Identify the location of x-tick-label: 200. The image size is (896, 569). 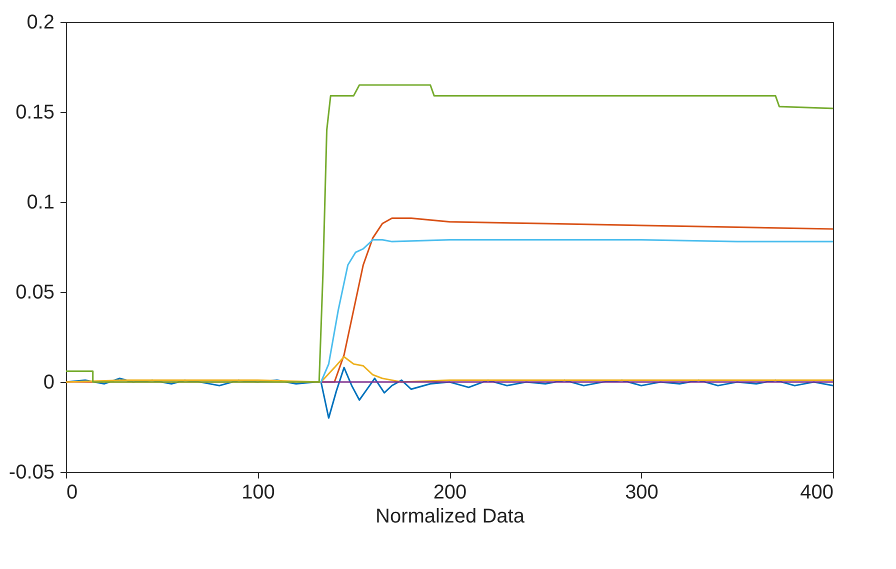
(450, 493).